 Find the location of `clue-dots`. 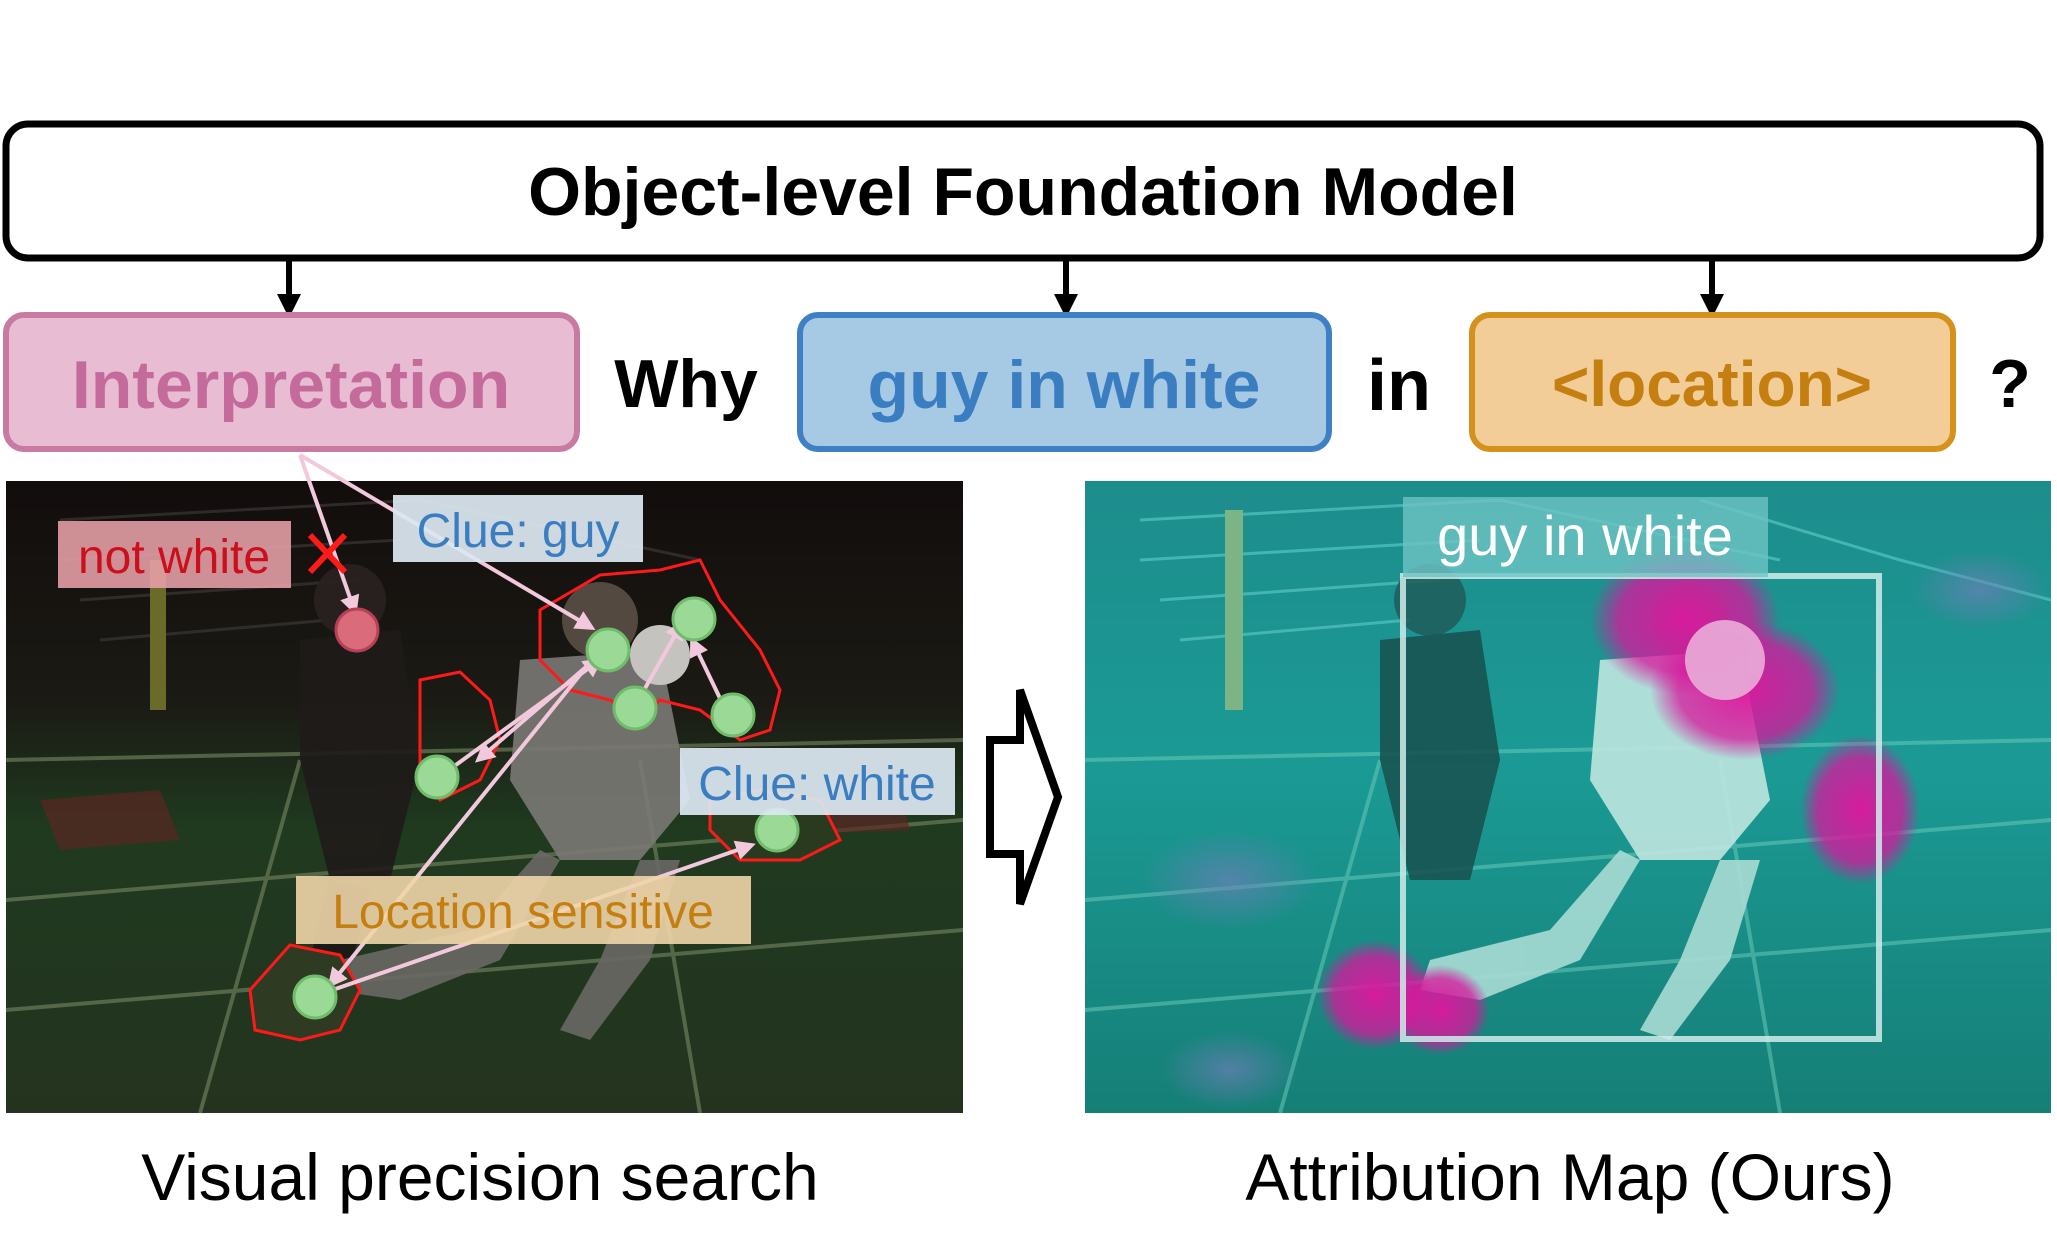

clue-dots is located at coordinates (546, 808).